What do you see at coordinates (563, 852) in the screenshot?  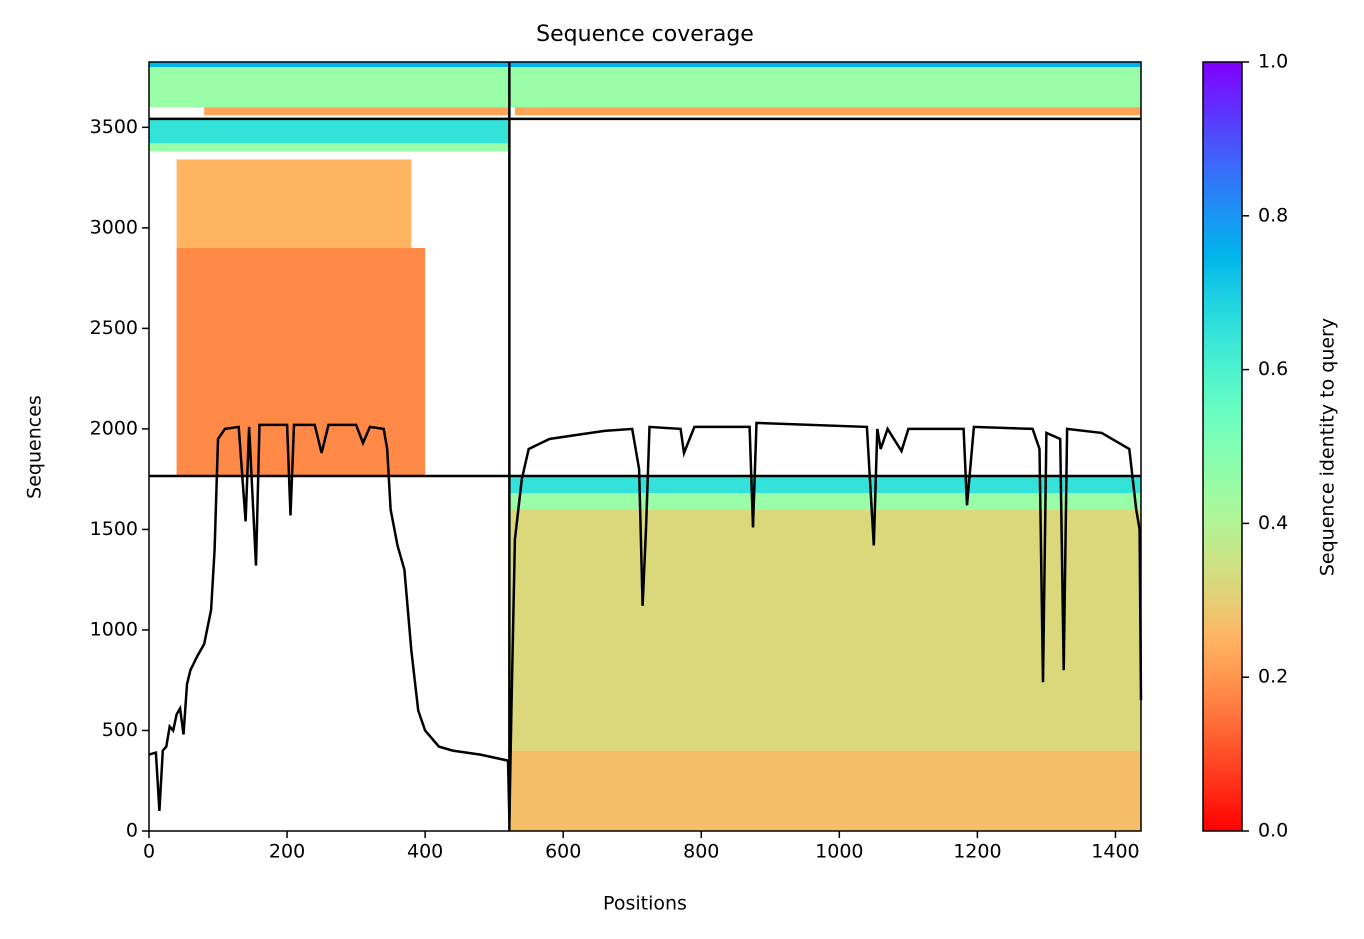 I see `x-tick-label: 600` at bounding box center [563, 852].